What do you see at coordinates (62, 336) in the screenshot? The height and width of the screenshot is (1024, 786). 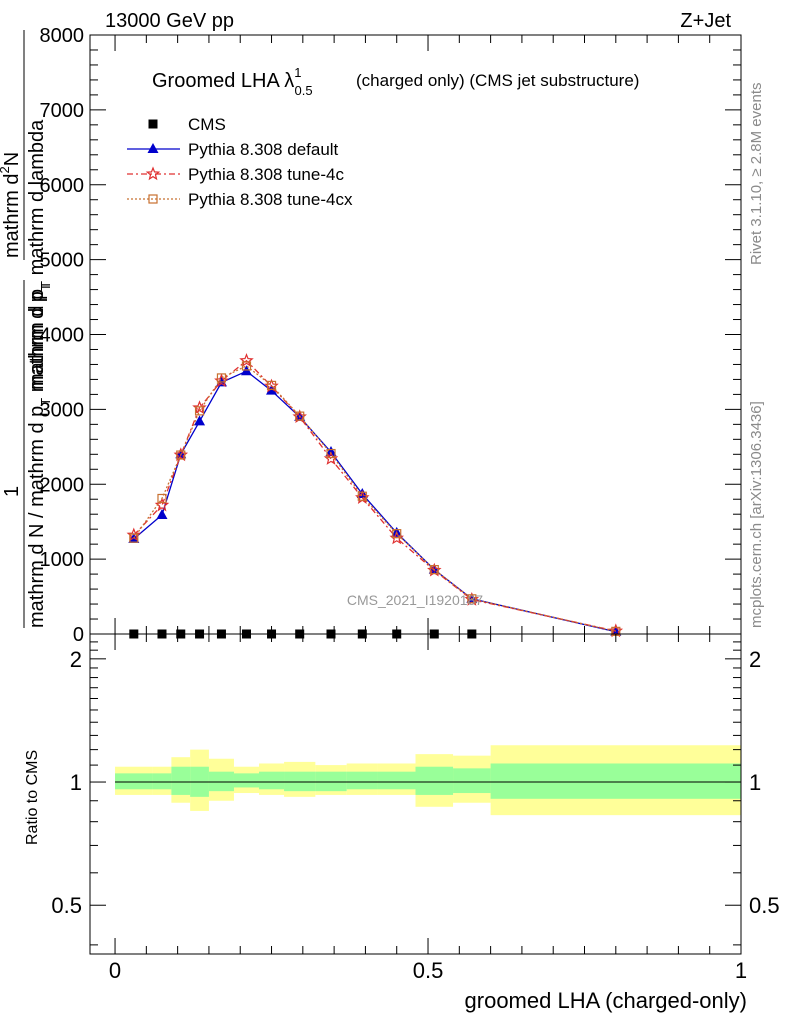 I see `y-tick-label: 4000` at bounding box center [62, 336].